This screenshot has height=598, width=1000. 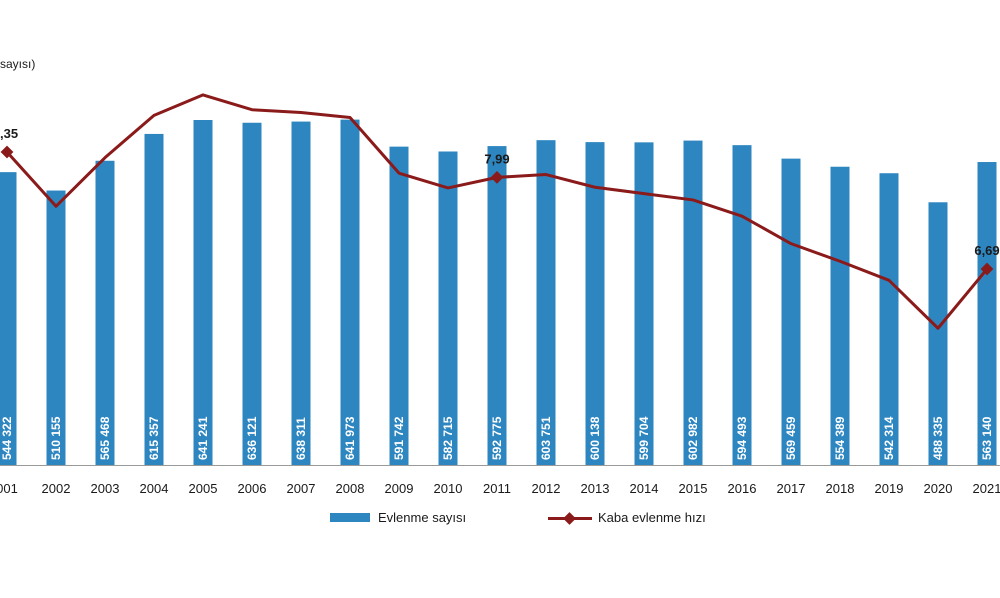 I want to click on bar-value-label: 603 751, so click(x=546, y=438).